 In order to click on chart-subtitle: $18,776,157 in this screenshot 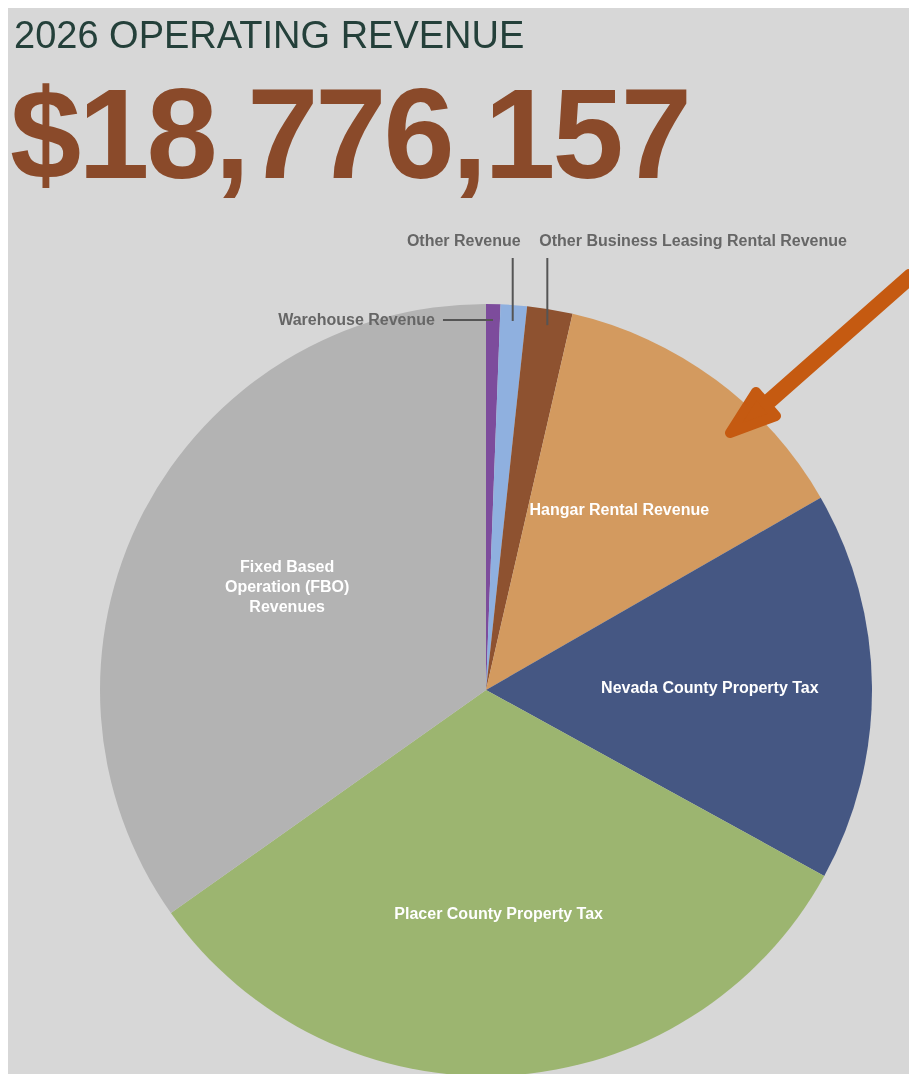, I will do `click(349, 134)`.